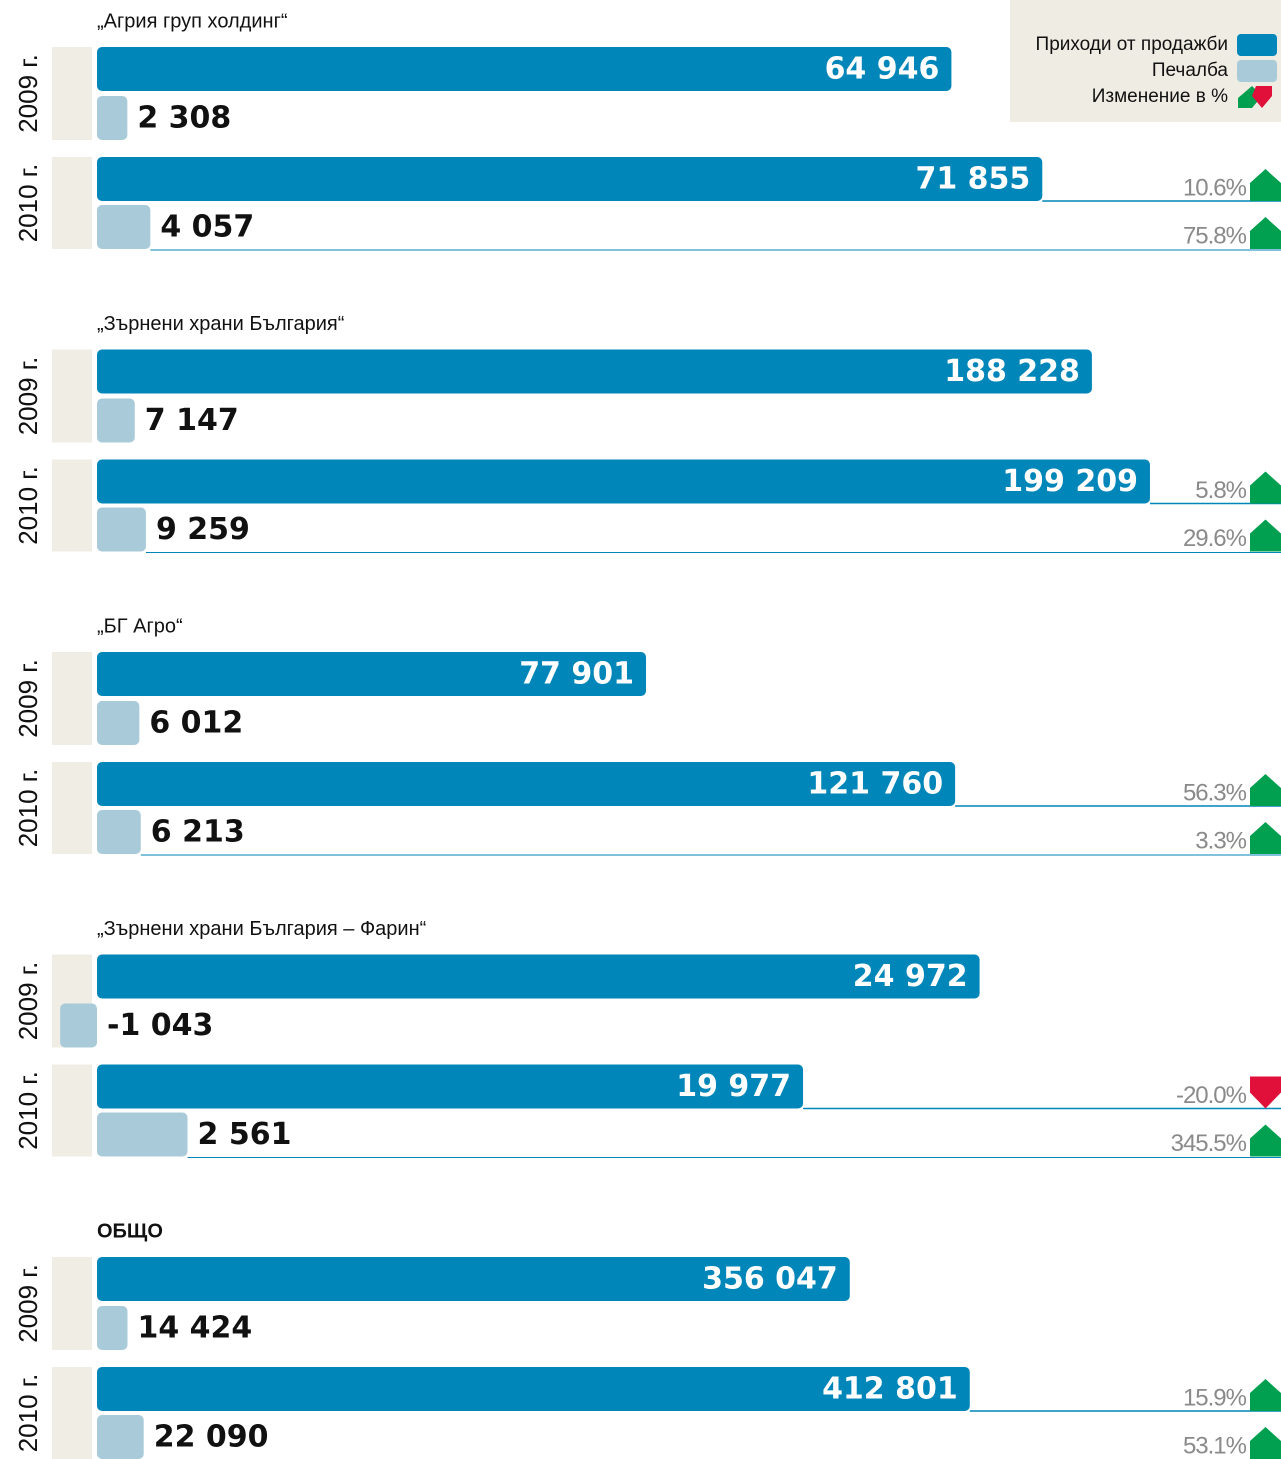 Image resolution: width=1281 pixels, height=1459 pixels. What do you see at coordinates (140, 626) in the screenshot?
I see `group-title: „БГ Агро“` at bounding box center [140, 626].